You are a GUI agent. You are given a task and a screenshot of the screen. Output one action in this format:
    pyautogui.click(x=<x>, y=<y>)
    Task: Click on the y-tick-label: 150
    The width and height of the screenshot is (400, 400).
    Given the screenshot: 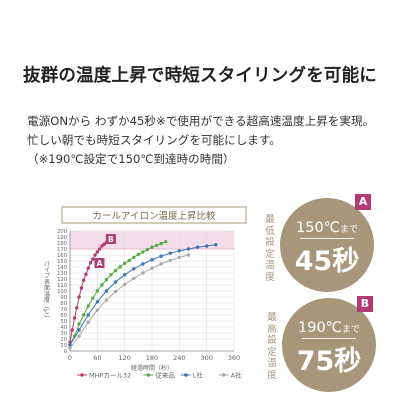 What is the action you would take?
    pyautogui.click(x=62, y=262)
    